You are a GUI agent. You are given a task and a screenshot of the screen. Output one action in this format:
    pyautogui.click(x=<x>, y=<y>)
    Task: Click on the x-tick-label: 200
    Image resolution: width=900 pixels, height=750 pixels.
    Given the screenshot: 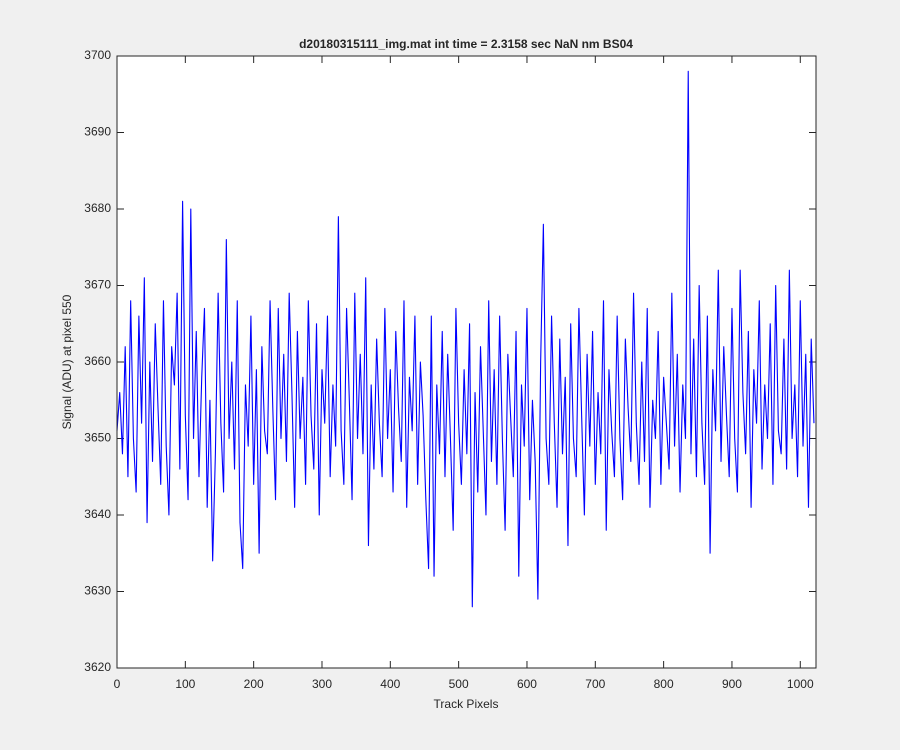 What is the action you would take?
    pyautogui.click(x=254, y=684)
    